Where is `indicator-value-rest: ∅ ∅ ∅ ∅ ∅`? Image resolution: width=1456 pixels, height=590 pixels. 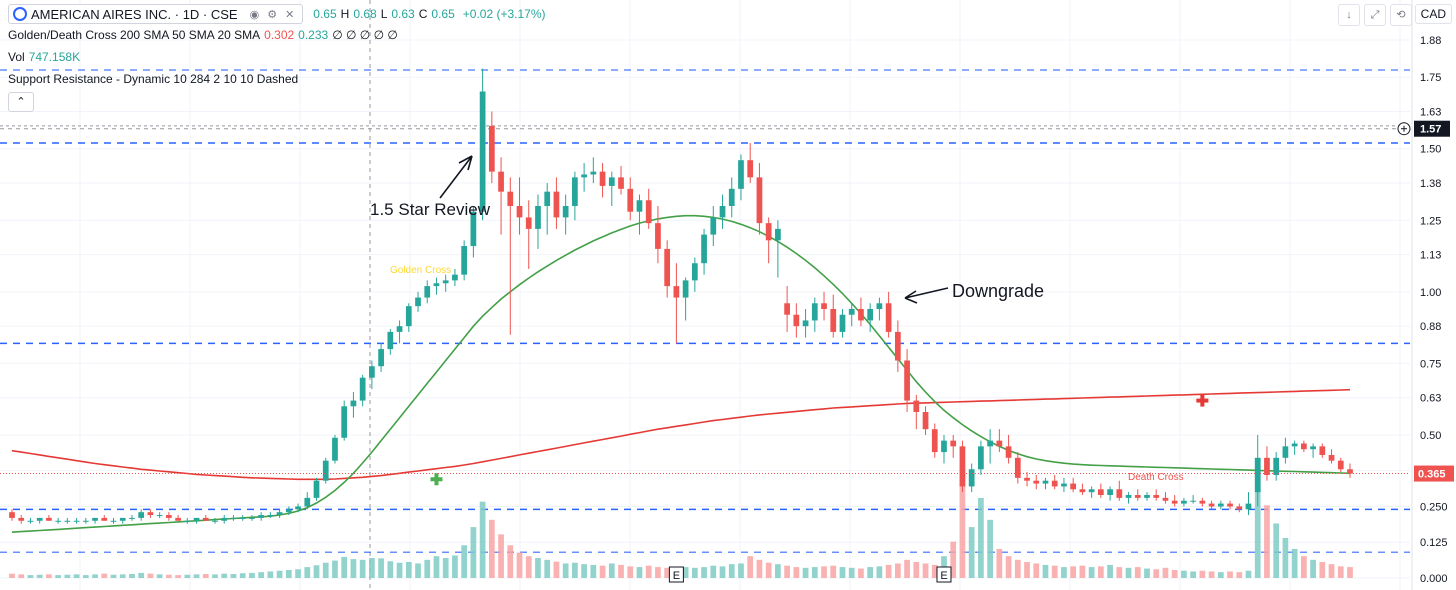
indicator-value-rest: ∅ ∅ ∅ ∅ ∅ is located at coordinates (365, 35).